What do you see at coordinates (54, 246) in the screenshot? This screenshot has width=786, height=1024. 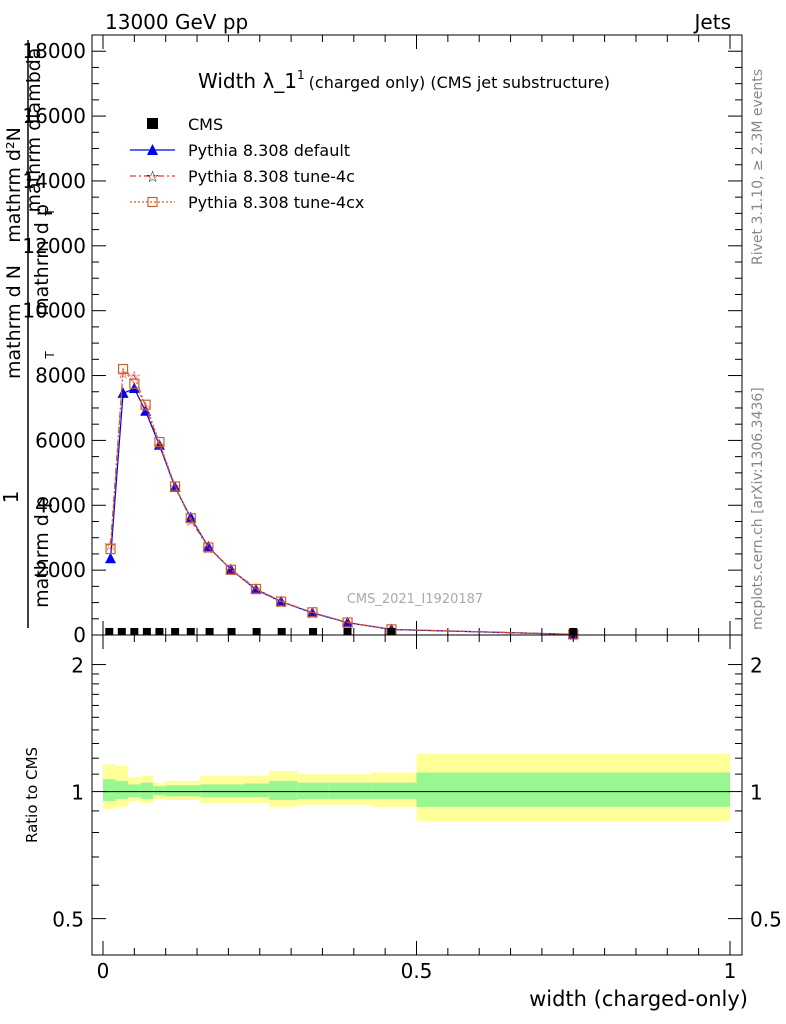 I see `y-tick-label: 12000` at bounding box center [54, 246].